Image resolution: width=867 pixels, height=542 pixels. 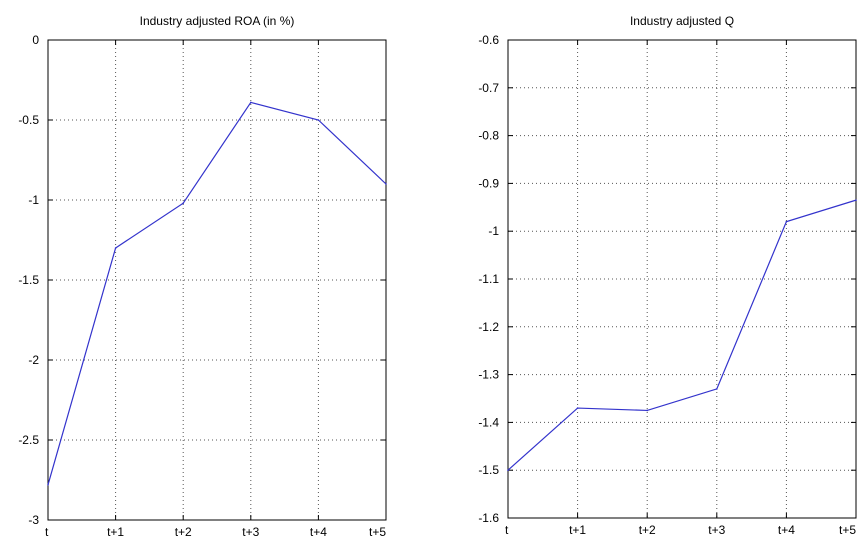 What do you see at coordinates (488, 518) in the screenshot?
I see `y-tick-label: -1.6` at bounding box center [488, 518].